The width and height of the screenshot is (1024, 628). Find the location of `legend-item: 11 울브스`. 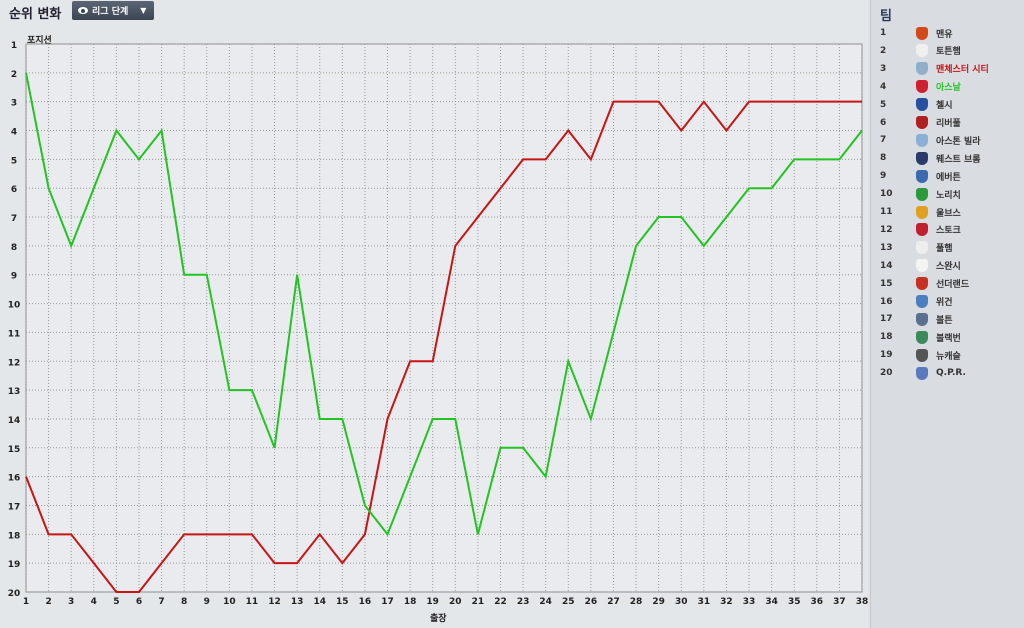

legend-item: 11 울브스 is located at coordinates (920, 212).